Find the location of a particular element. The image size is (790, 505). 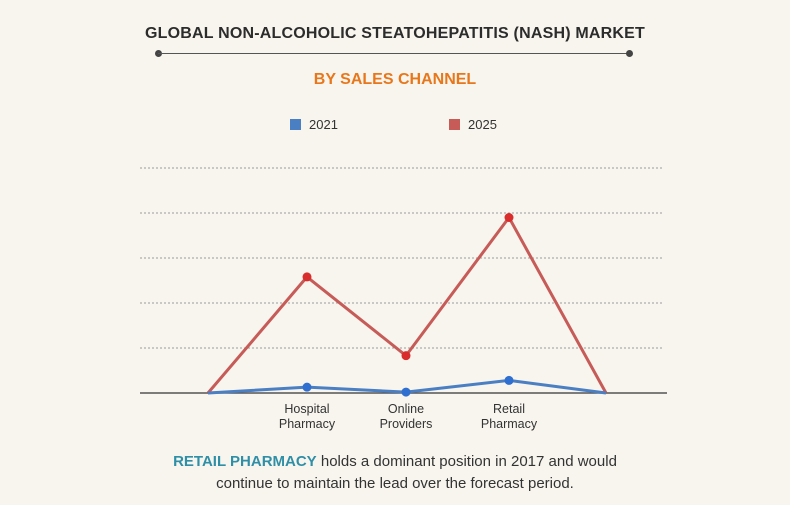

x-tick-label-3-0: Retail is located at coordinates (509, 409).